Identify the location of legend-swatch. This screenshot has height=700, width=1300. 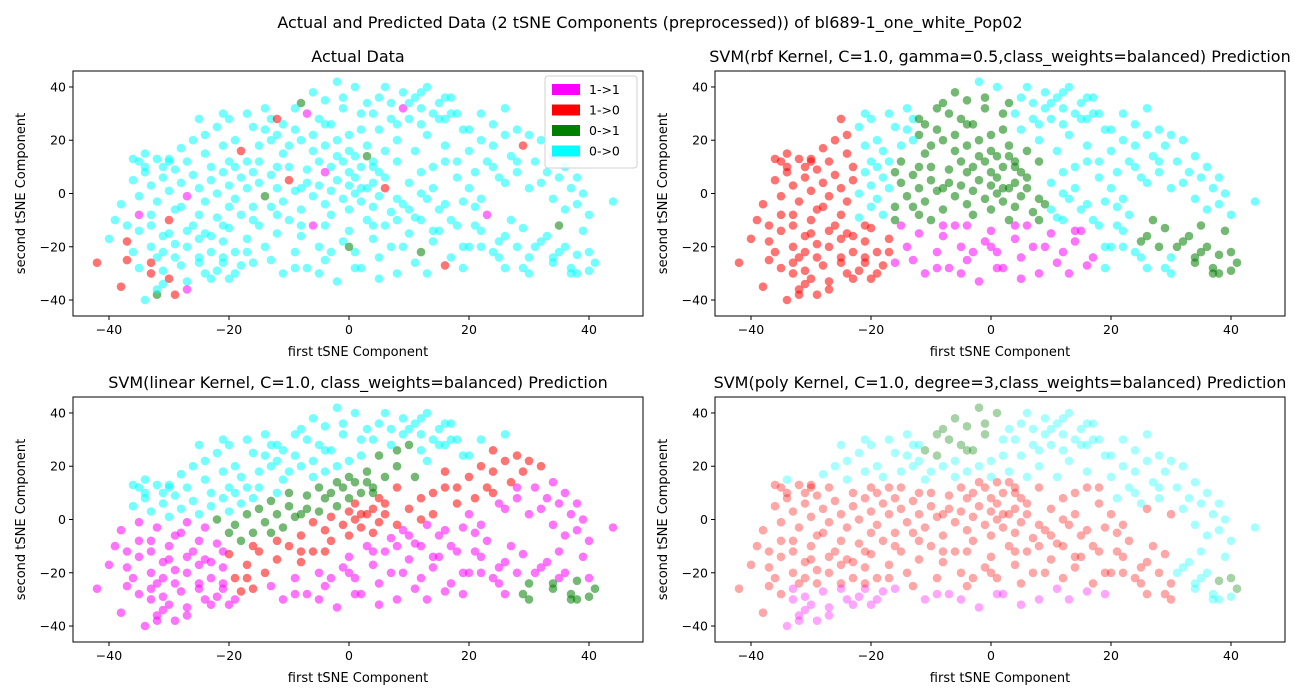
(566, 89).